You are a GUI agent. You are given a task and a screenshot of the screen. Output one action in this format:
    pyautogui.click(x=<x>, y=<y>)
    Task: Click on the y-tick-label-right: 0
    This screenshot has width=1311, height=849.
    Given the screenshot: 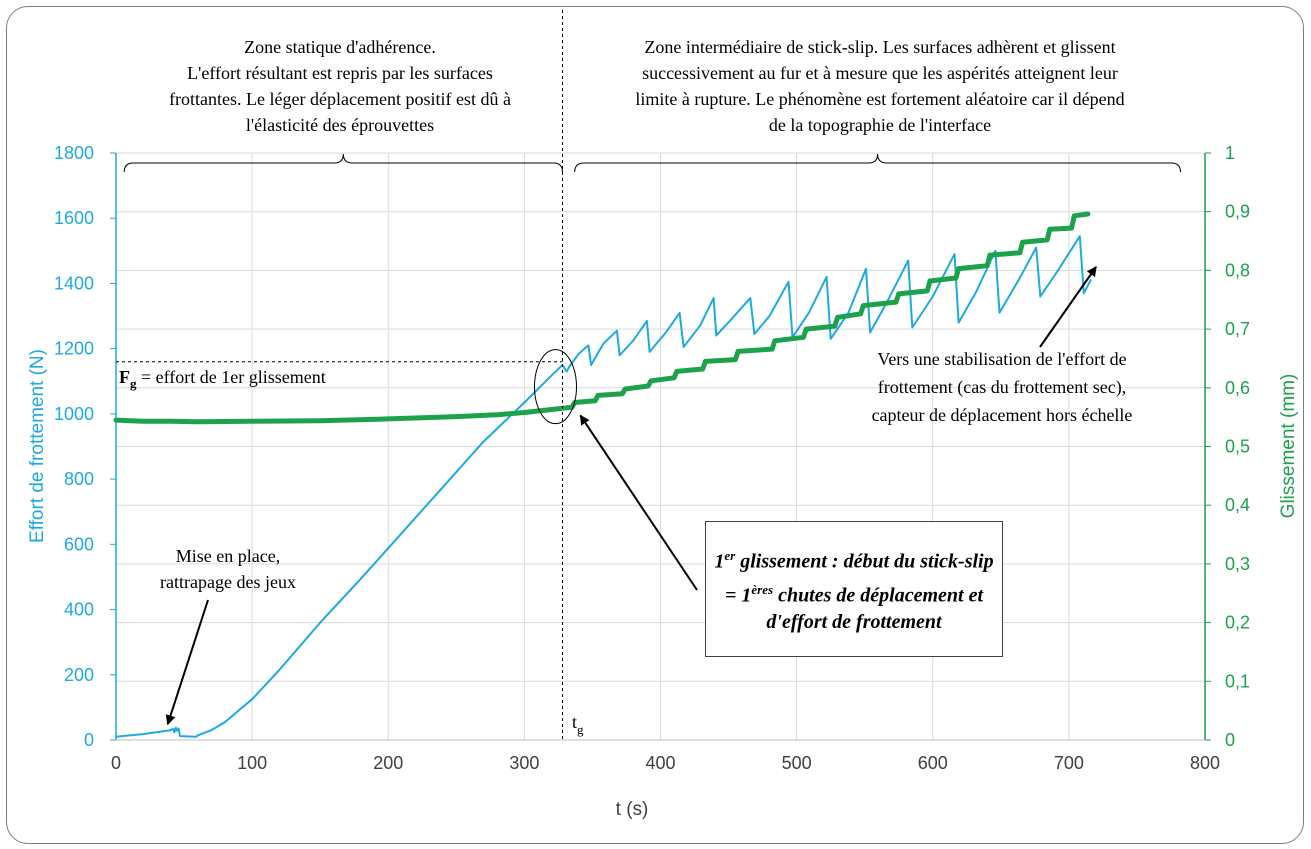 What is the action you would take?
    pyautogui.click(x=1230, y=740)
    